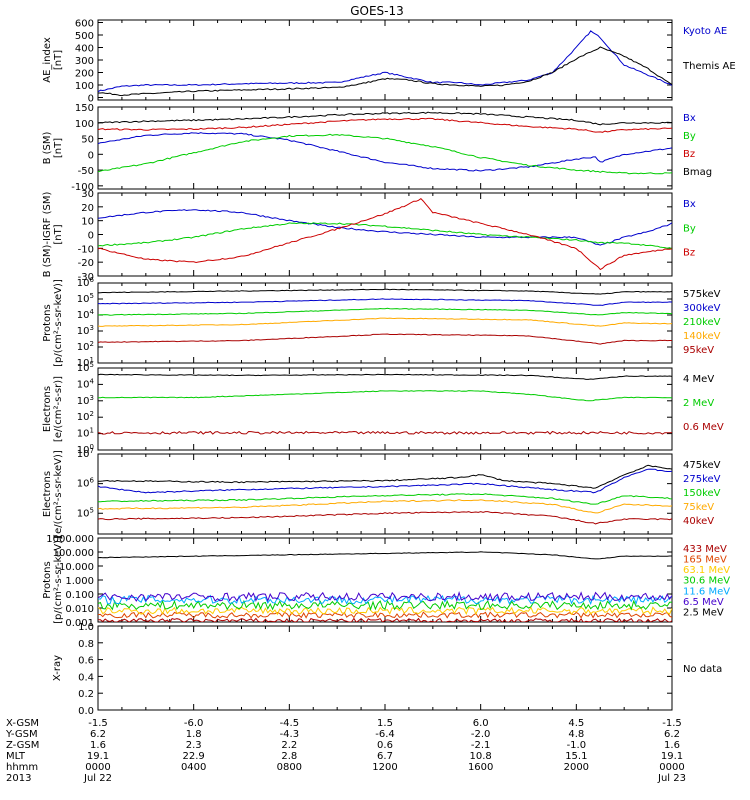 This screenshot has width=750, height=800. I want to click on x-row-label: Y-GSM, so click(21, 734).